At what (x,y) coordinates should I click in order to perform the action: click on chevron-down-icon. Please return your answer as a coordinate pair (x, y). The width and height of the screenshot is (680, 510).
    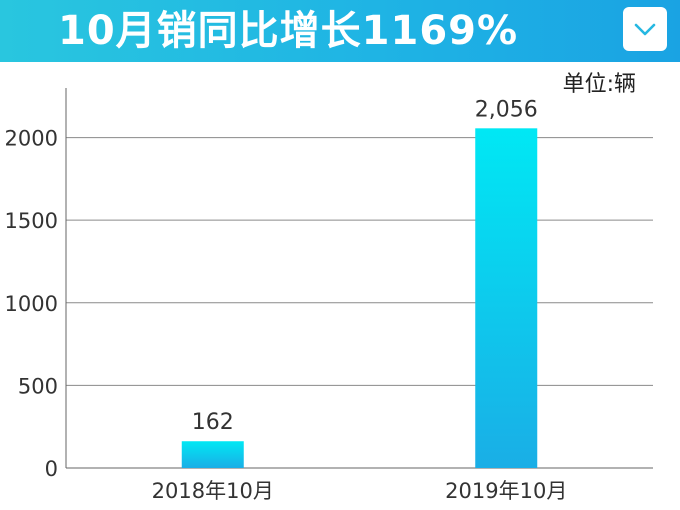
    Looking at the image, I should click on (645, 29).